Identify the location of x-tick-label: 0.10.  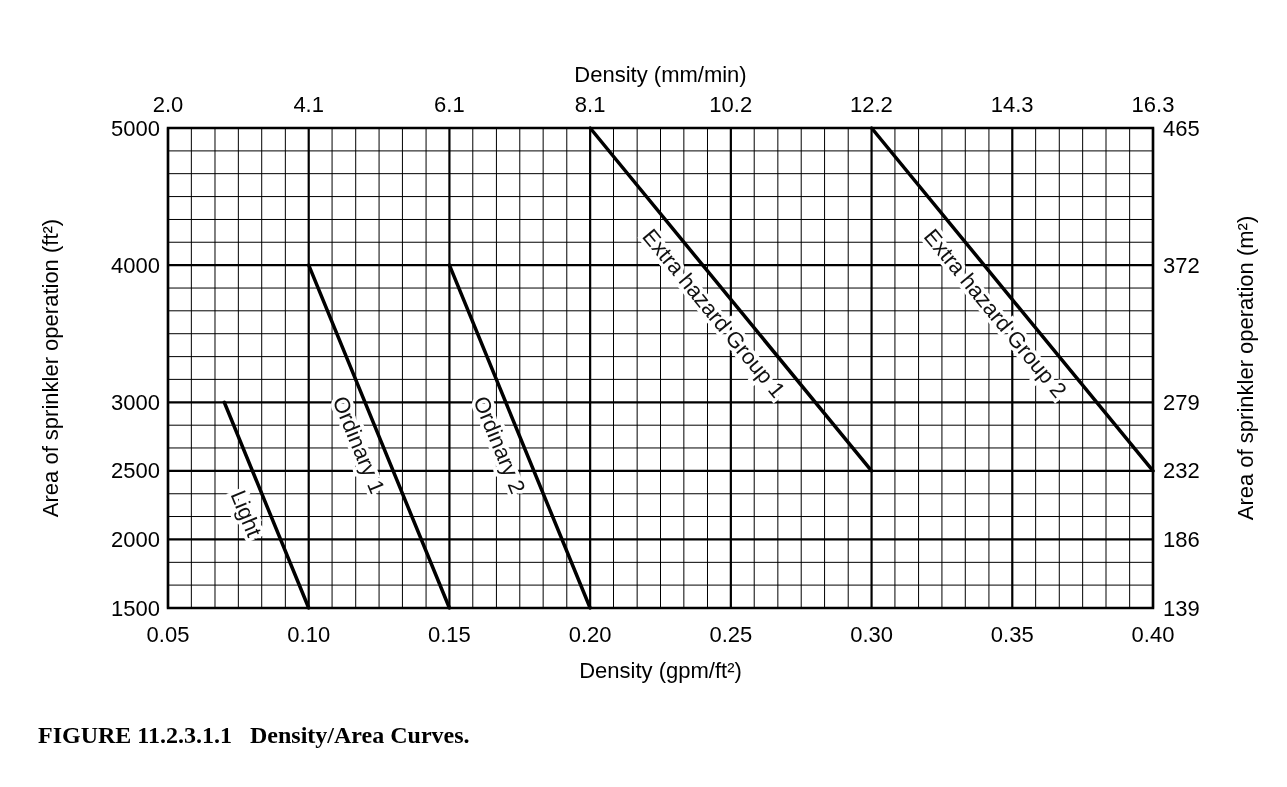
(309, 634).